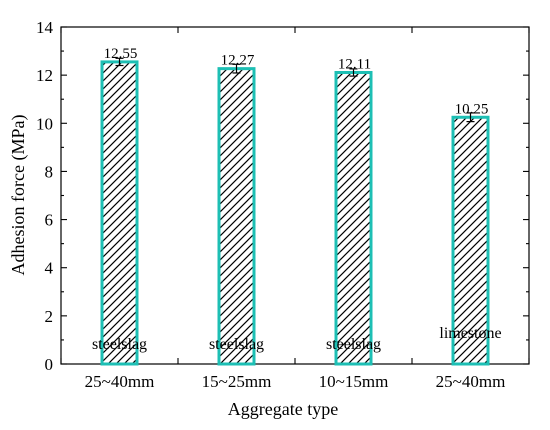 This screenshot has height=430, width=550. What do you see at coordinates (470, 333) in the screenshot?
I see `material-label: limestone` at bounding box center [470, 333].